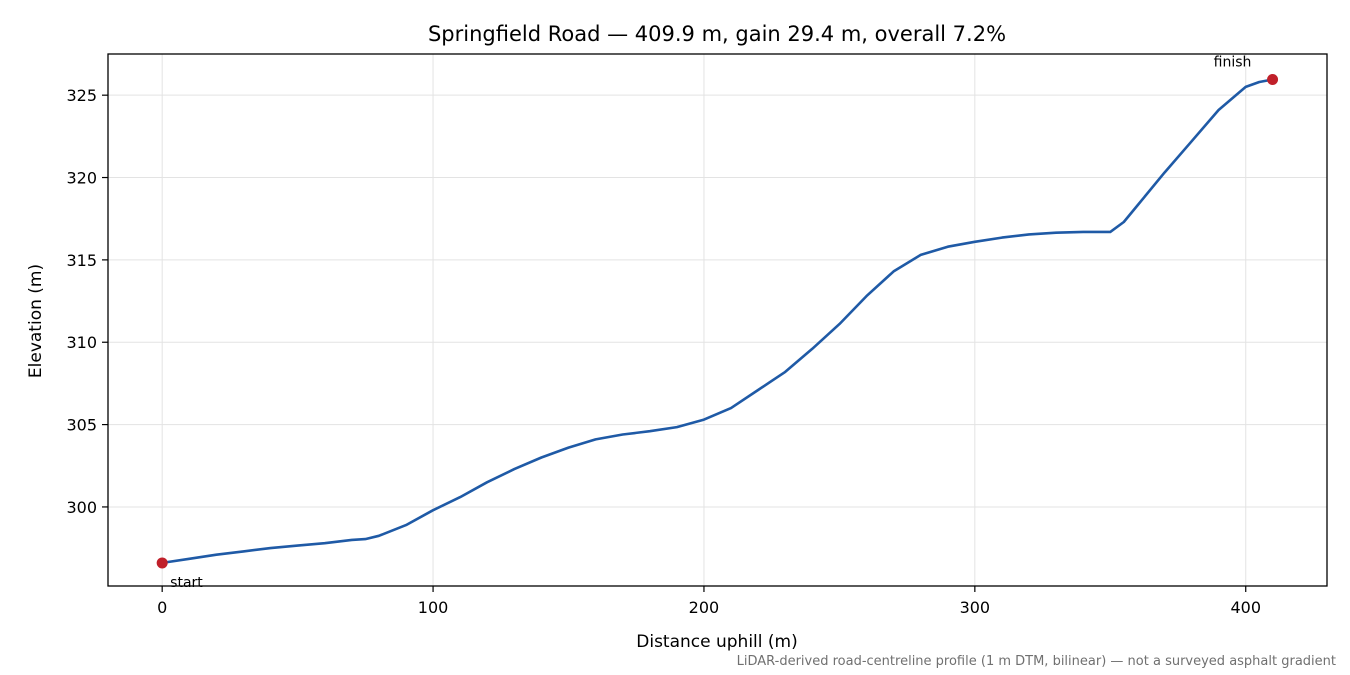  I want to click on y-axis-label: Elevation (m), so click(36, 321).